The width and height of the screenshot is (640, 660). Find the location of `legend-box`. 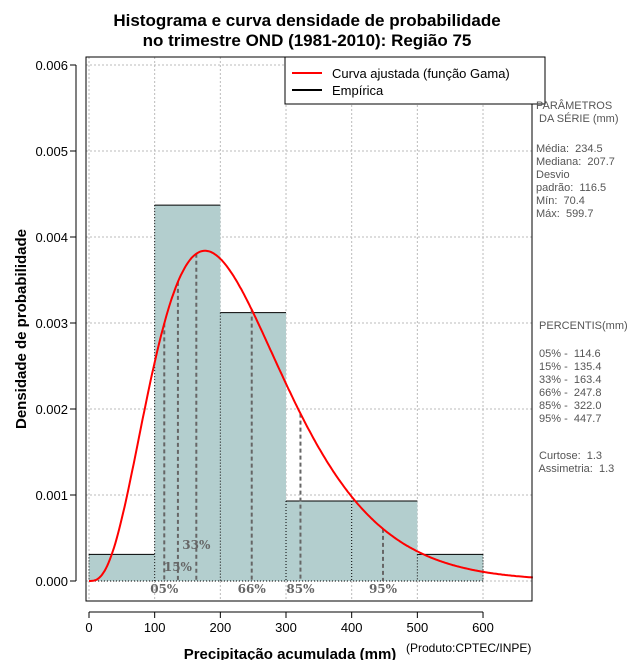

legend-box is located at coordinates (415, 80).